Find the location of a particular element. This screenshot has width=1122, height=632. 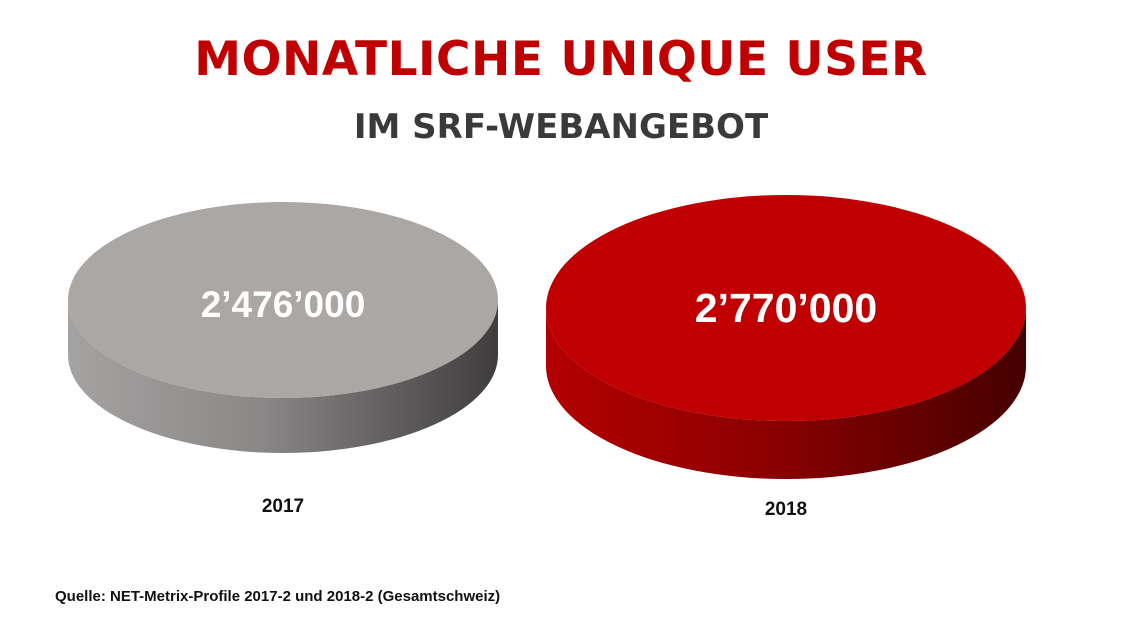

chart-subtitle: IM SRF-WEBANGEBOT is located at coordinates (561, 127).